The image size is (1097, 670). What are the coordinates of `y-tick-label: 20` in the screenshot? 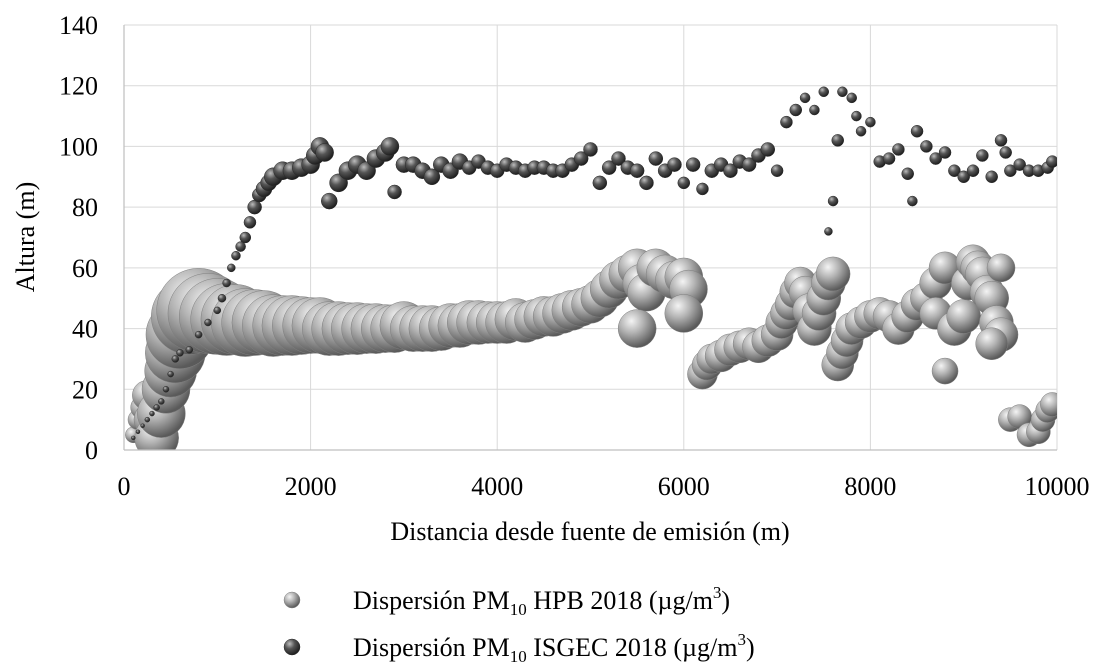 It's located at (85, 389).